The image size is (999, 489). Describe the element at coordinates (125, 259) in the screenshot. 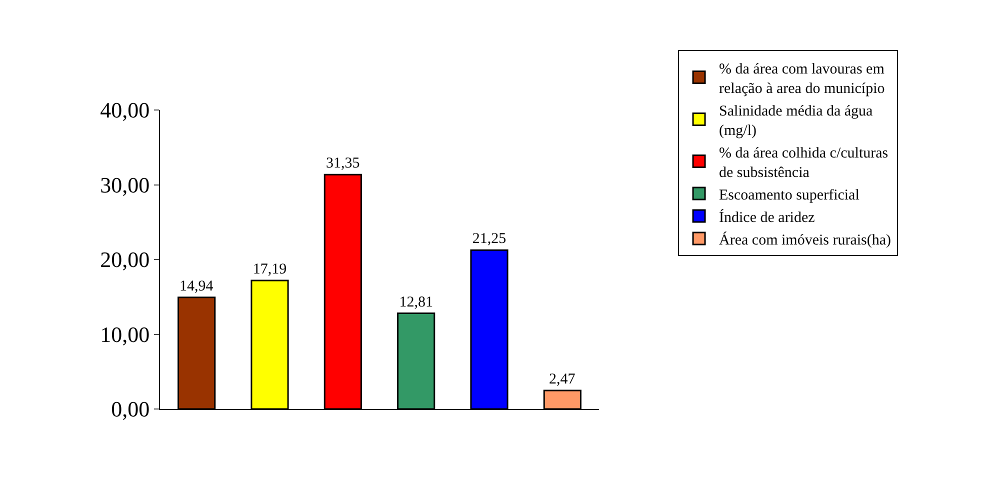

I see `y-tick-label: 20,00` at that location.